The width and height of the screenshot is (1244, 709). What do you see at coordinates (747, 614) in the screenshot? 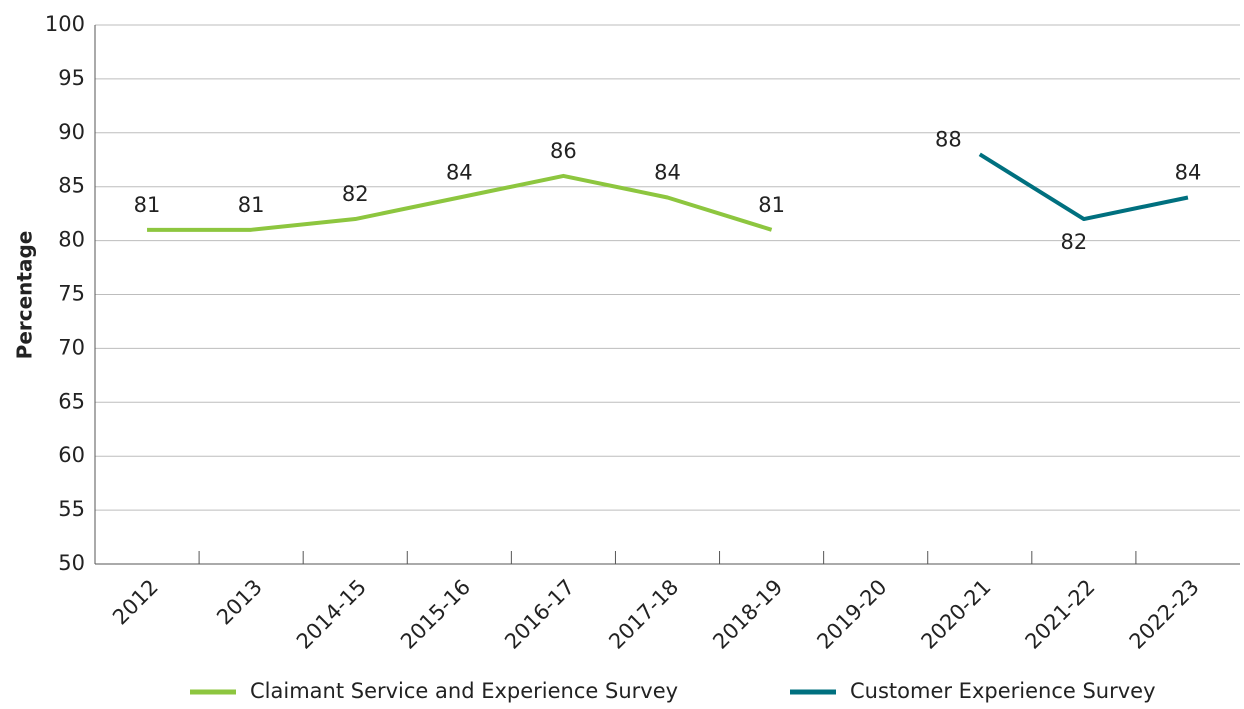
I see `x-tick-label: 2018-19` at bounding box center [747, 614].